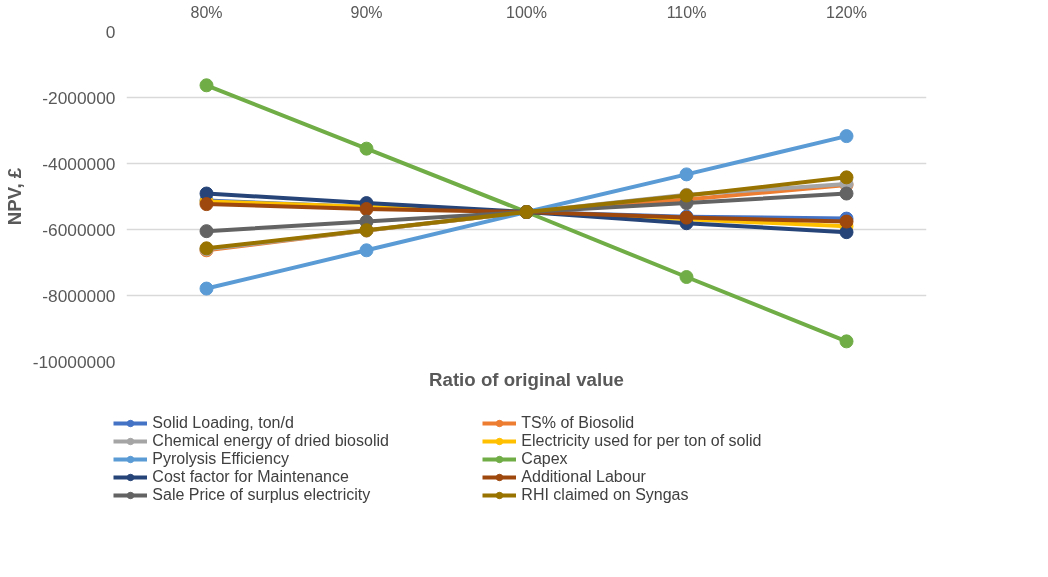  What do you see at coordinates (584, 477) in the screenshot?
I see `legend-label: Additional Labour` at bounding box center [584, 477].